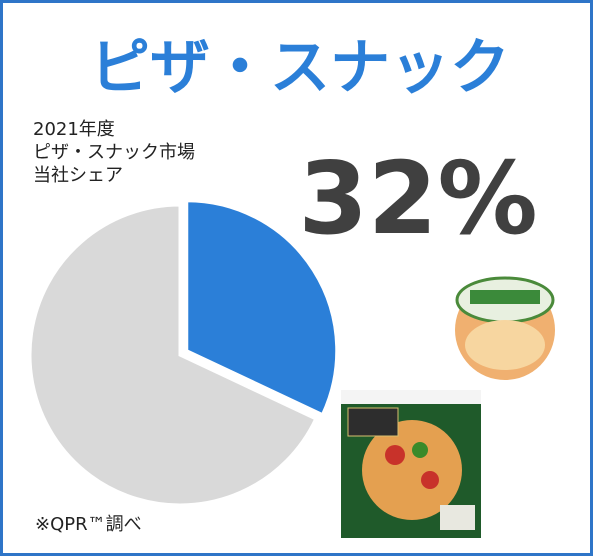 The image size is (593, 556). I want to click on subtitle: 当社シェア, so click(78, 175).